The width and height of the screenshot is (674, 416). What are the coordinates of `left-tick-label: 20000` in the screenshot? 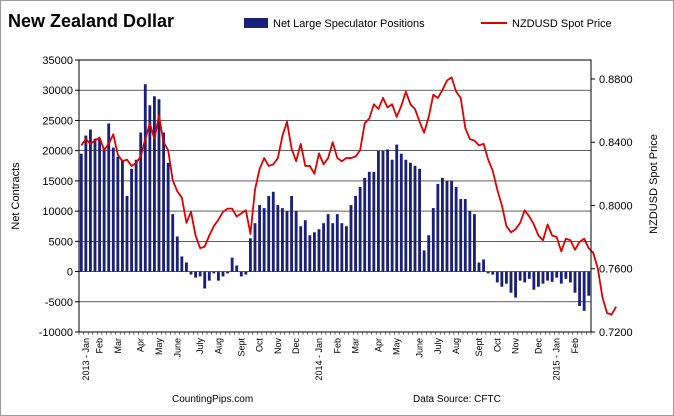 It's located at (57, 152).